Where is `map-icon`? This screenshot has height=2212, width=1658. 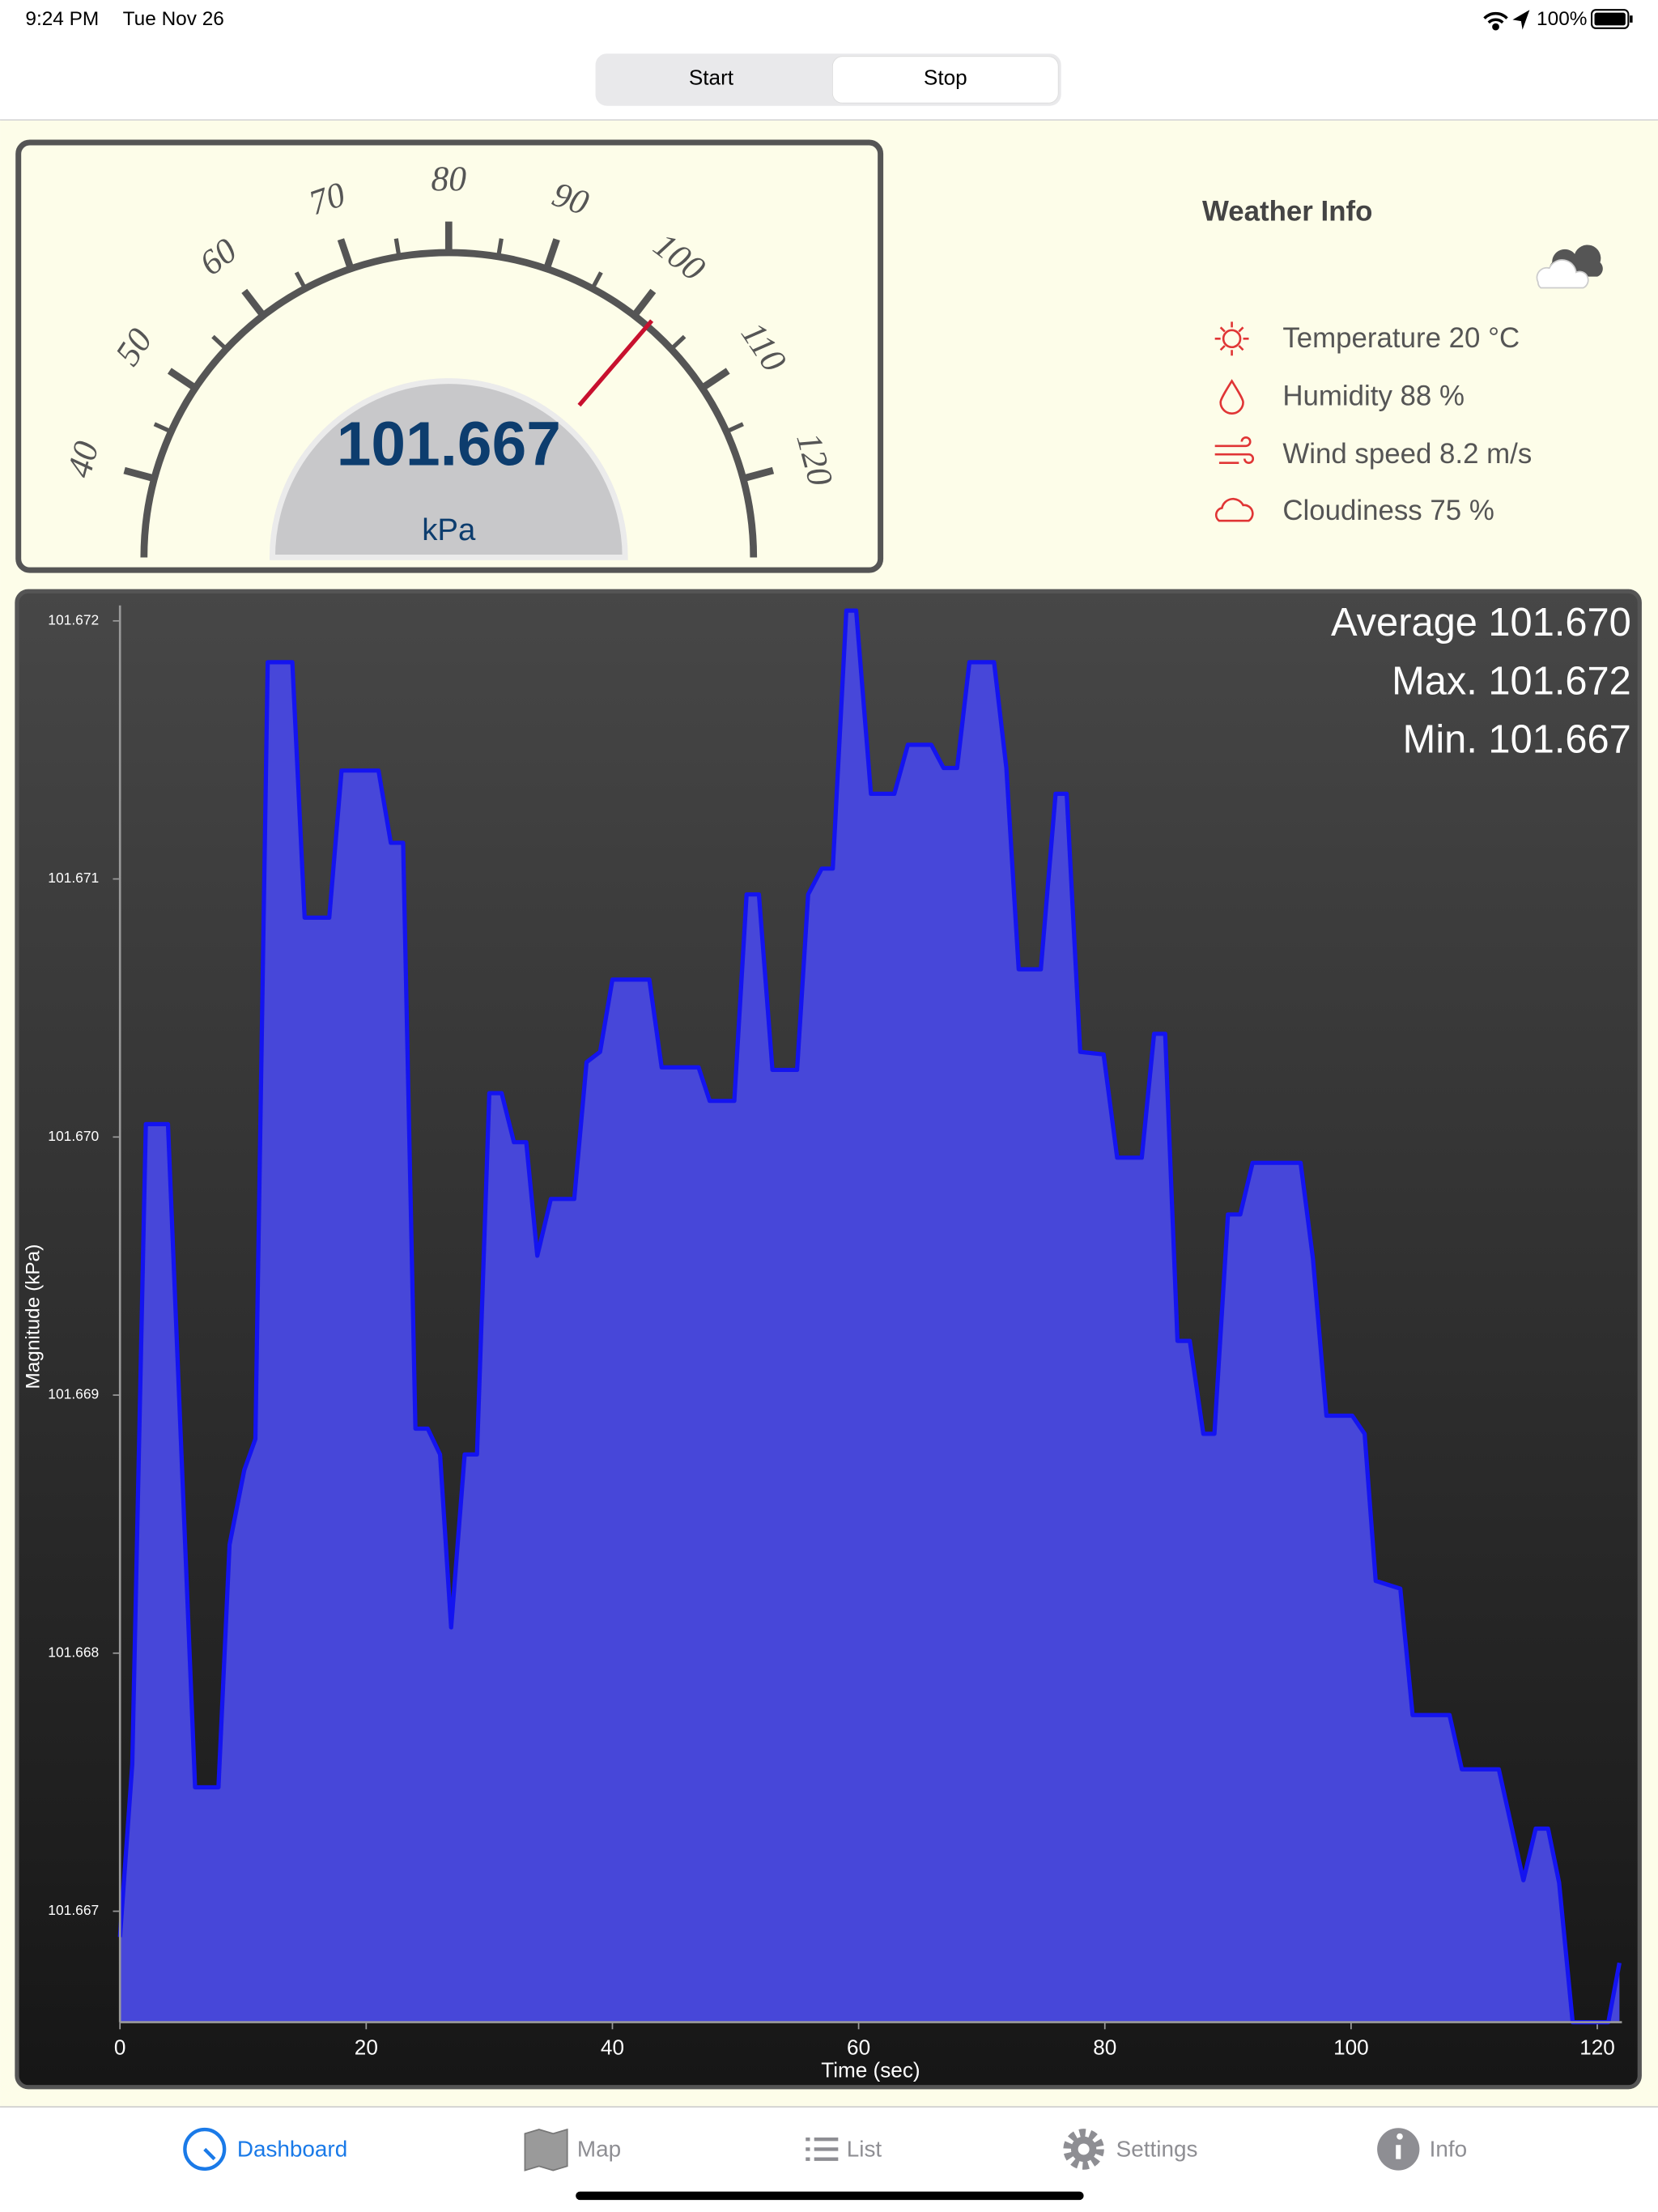 map-icon is located at coordinates (546, 2150).